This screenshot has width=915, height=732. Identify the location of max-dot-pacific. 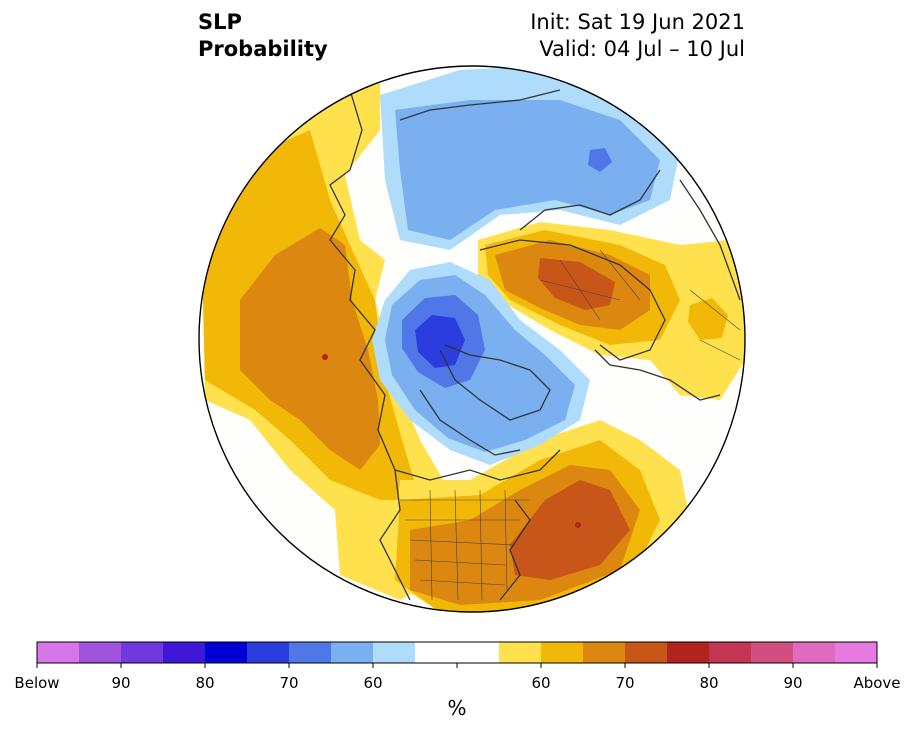
(325, 357).